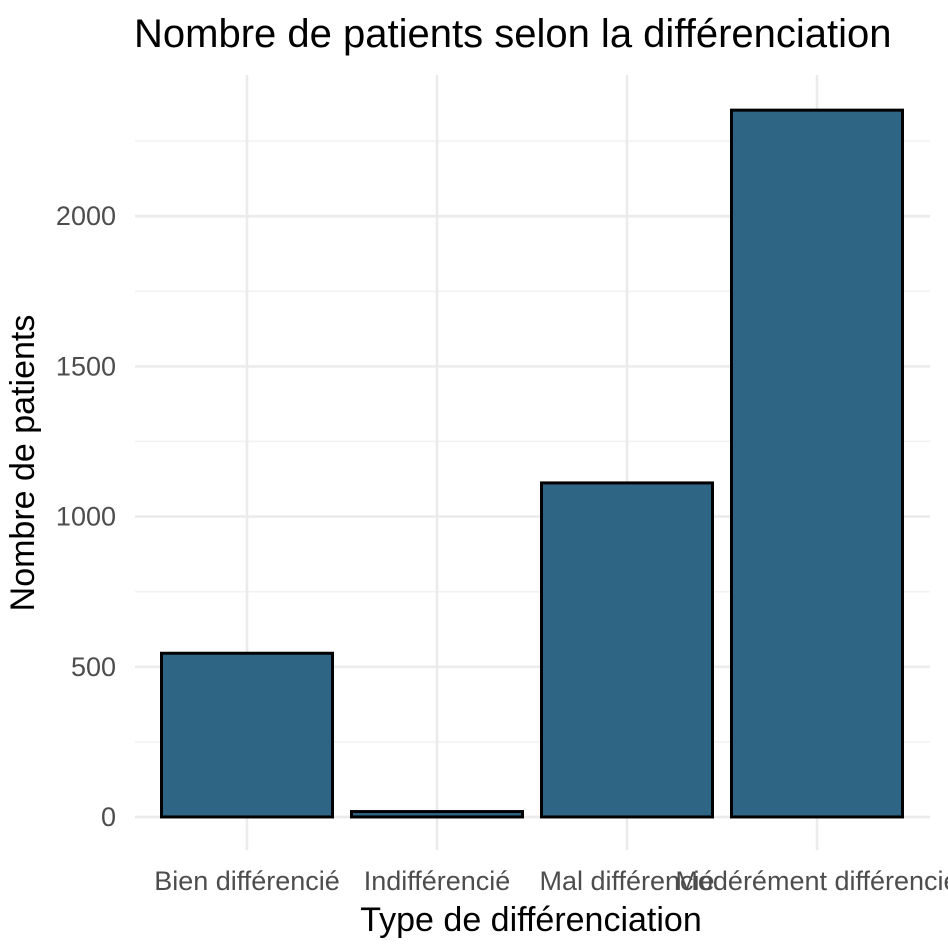  Describe the element at coordinates (437, 881) in the screenshot. I see `x-tick-label: Indifférencié` at that location.